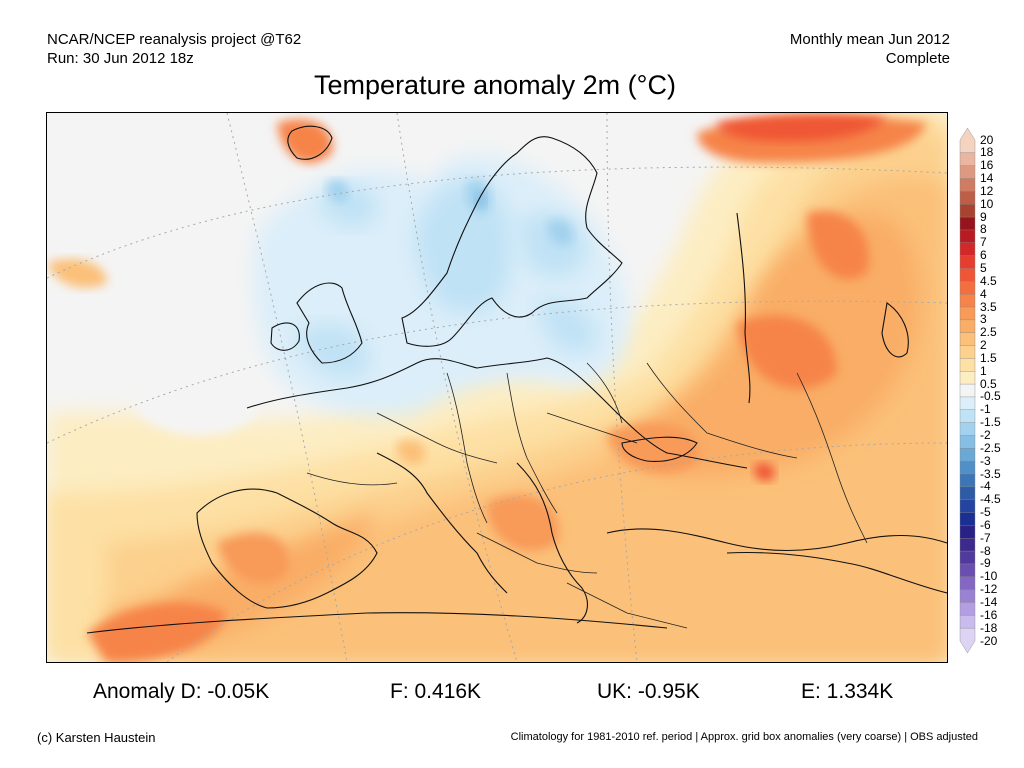 Image resolution: width=1024 pixels, height=768 pixels. I want to click on legend-label: -1.5, so click(990, 422).